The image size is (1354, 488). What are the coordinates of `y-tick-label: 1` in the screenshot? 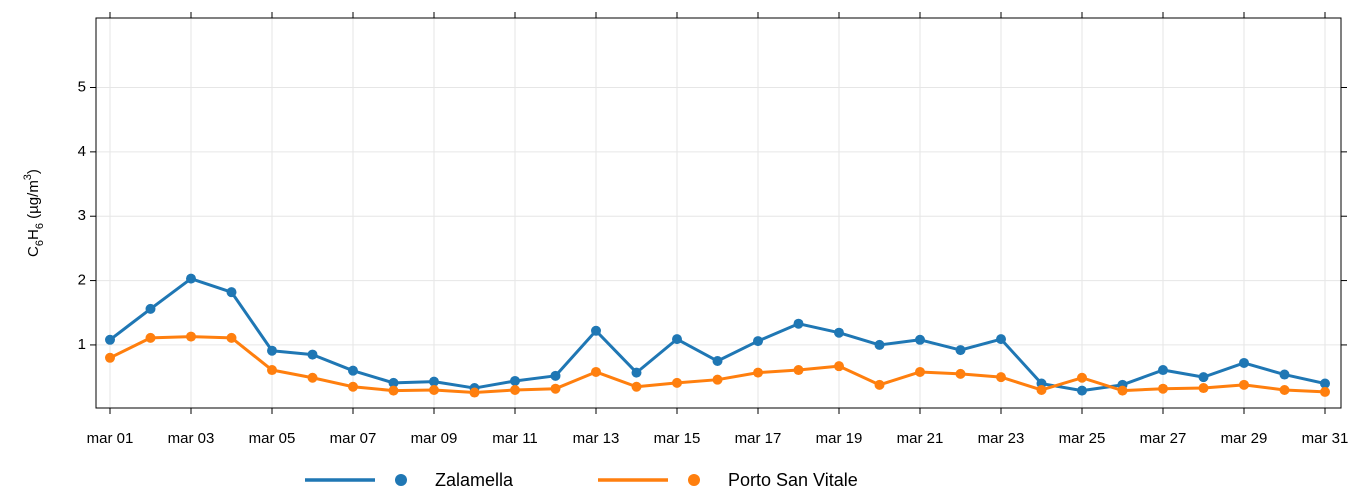 It's located at (82, 344).